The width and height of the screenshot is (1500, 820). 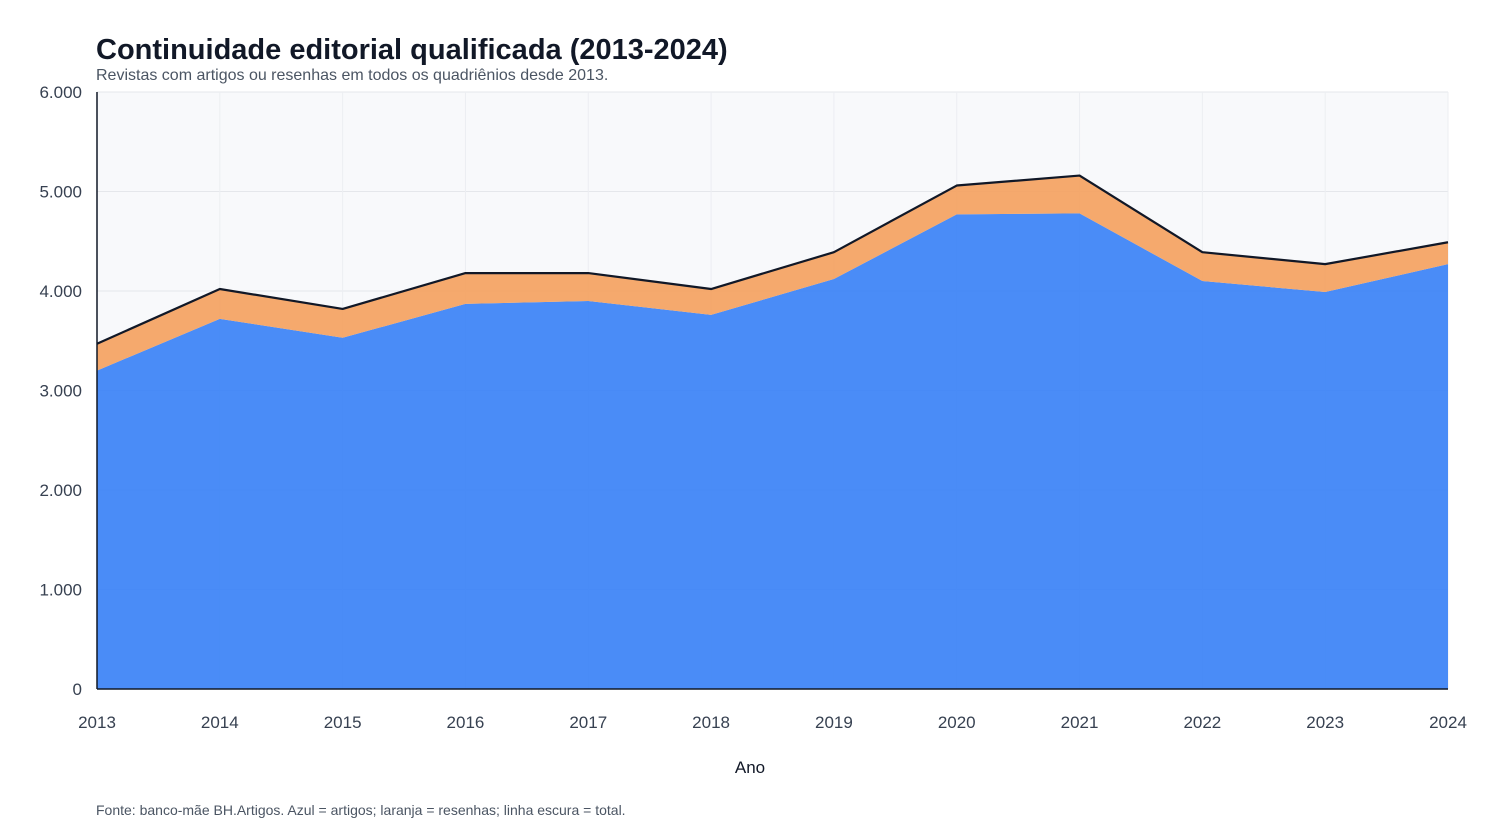 I want to click on y-tick-label: 2.000, so click(x=60, y=490).